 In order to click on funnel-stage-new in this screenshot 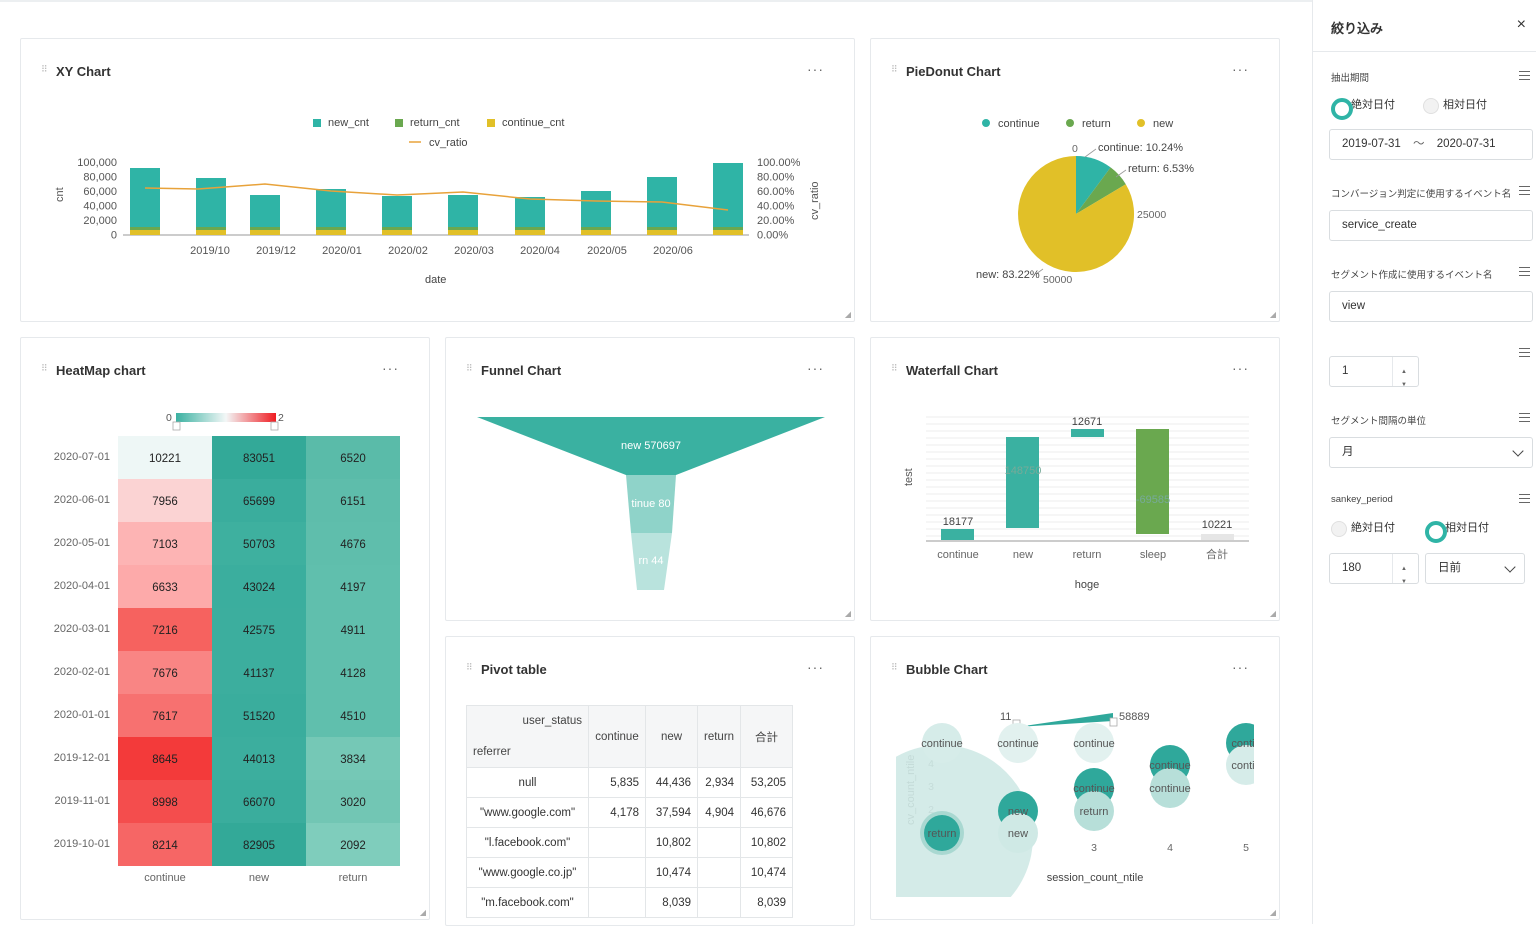, I will do `click(651, 446)`.